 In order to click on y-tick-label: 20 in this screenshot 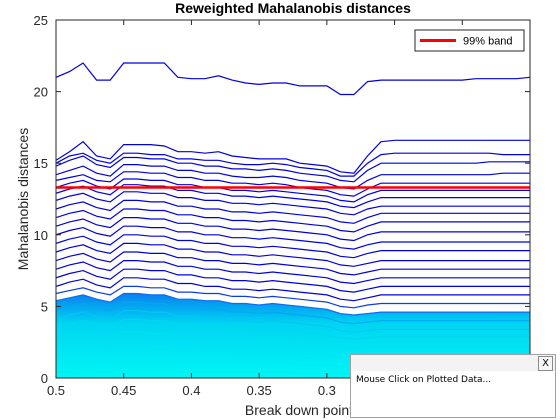, I will do `click(41, 92)`.